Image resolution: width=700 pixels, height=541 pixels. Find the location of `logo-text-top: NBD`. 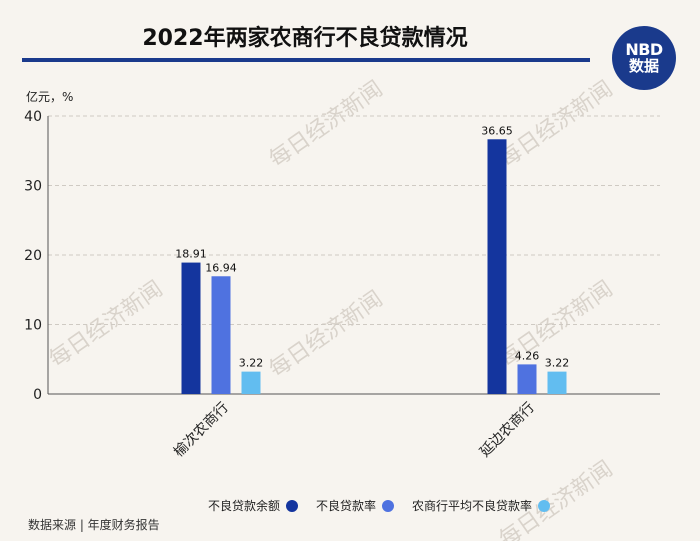

logo-text-top: NBD is located at coordinates (644, 49).